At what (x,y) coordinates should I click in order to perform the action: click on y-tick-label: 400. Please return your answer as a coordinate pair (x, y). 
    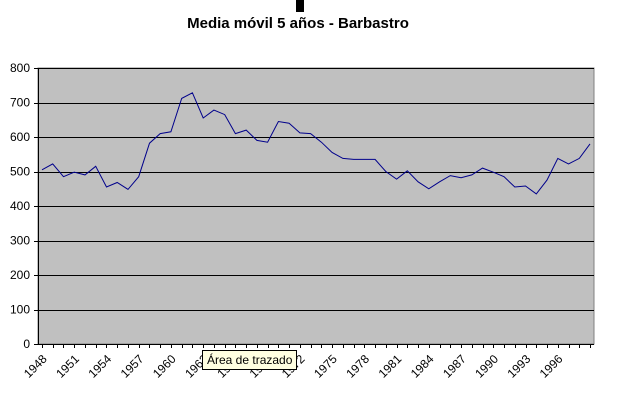
    Looking at the image, I should click on (20, 206).